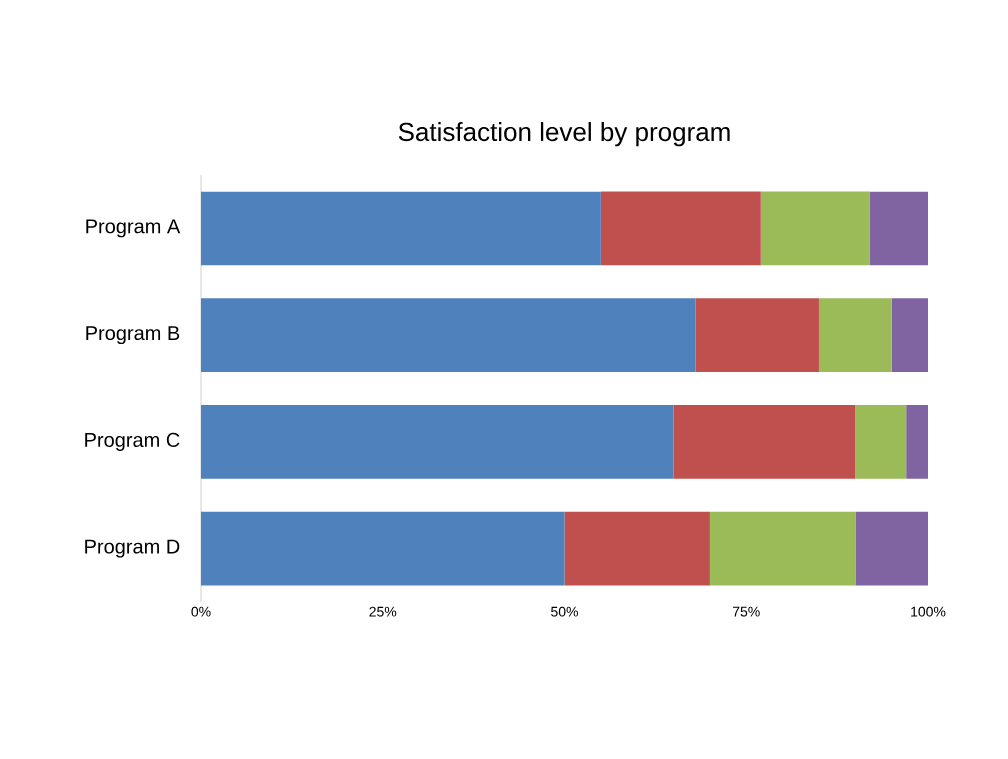  Describe the element at coordinates (564, 611) in the screenshot. I see `x-tick-label: 50%` at that location.